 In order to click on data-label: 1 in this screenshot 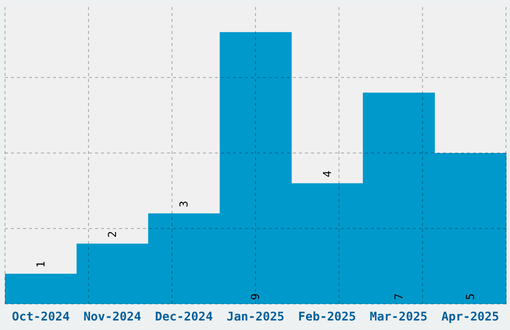, I will do `click(41, 264)`.